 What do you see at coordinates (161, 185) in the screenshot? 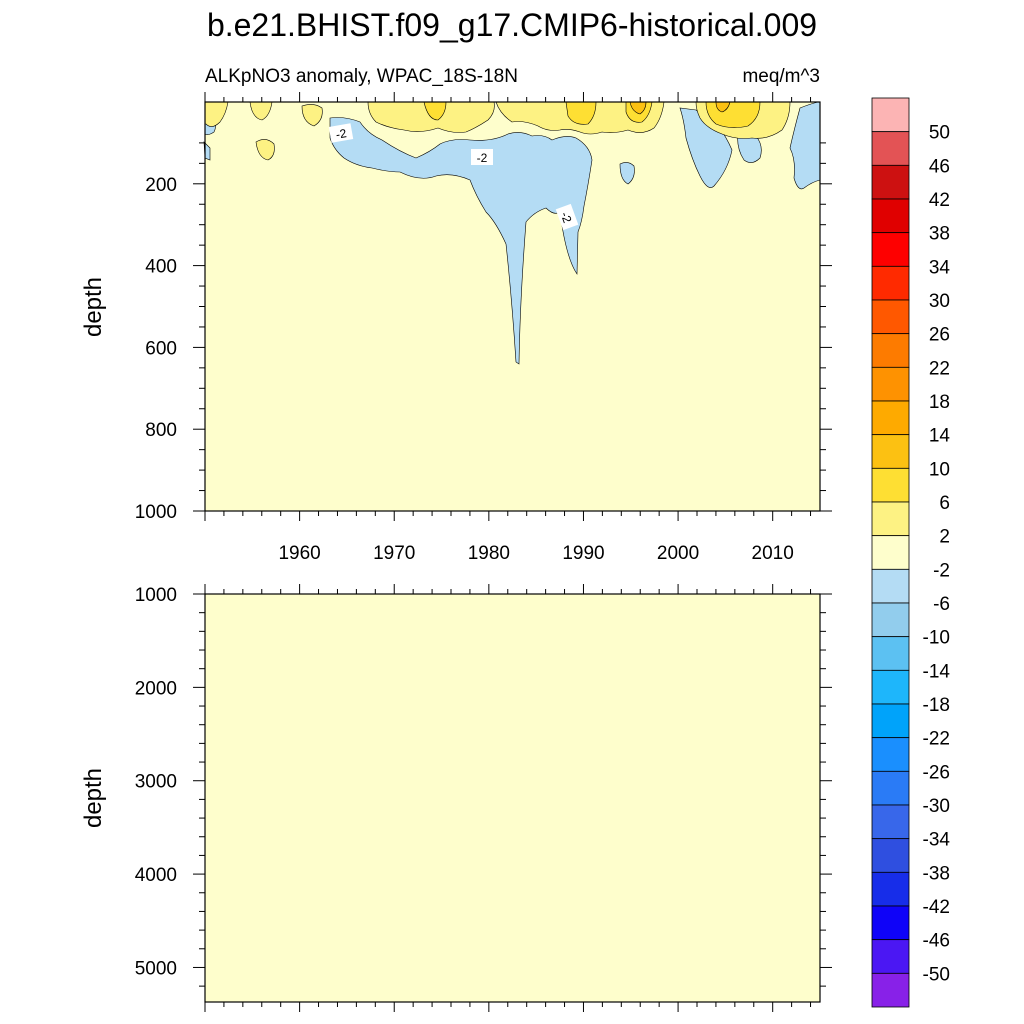
I see `y-tick-label: 200` at bounding box center [161, 185].